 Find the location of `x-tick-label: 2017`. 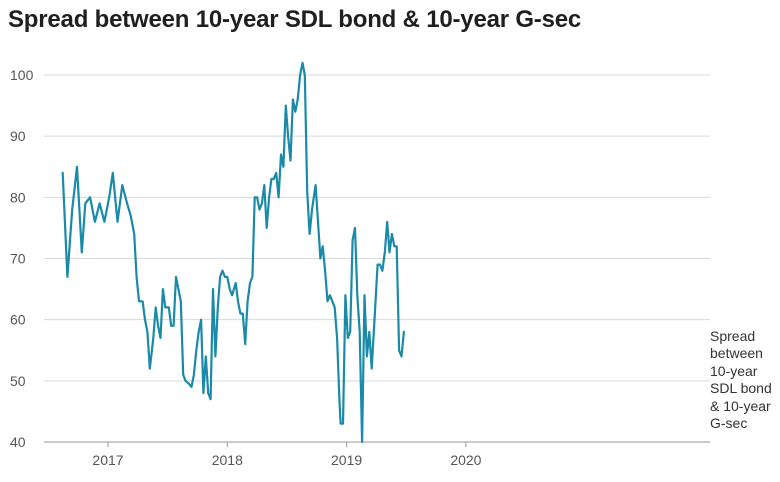

x-tick-label: 2017 is located at coordinates (107, 460).